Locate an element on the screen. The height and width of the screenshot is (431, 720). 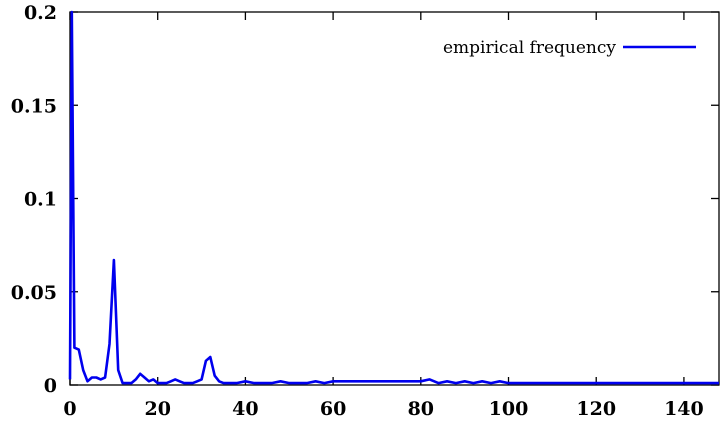
legend: empirical frequency is located at coordinates (569, 48).